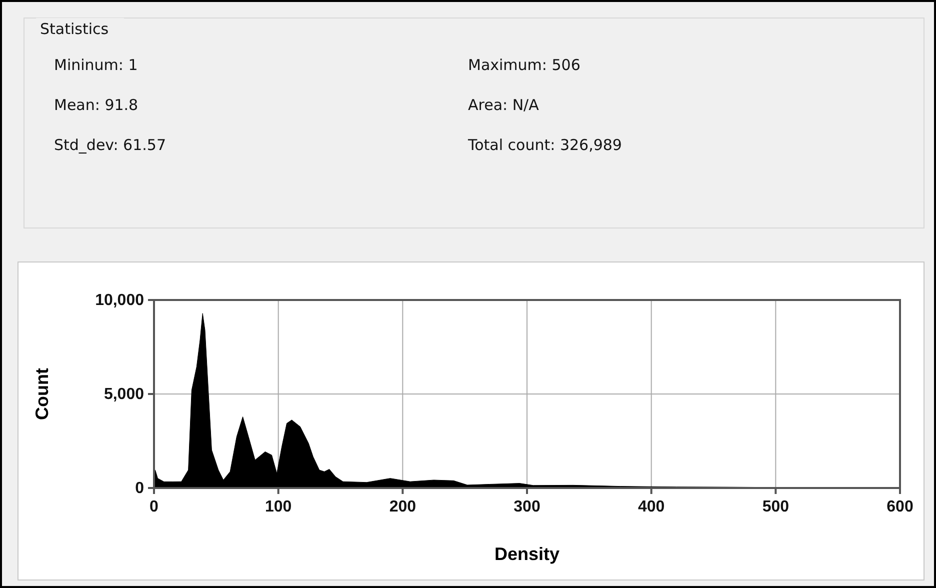 This screenshot has height=588, width=936. Describe the element at coordinates (527, 554) in the screenshot. I see `x-axis-title: Density` at that location.